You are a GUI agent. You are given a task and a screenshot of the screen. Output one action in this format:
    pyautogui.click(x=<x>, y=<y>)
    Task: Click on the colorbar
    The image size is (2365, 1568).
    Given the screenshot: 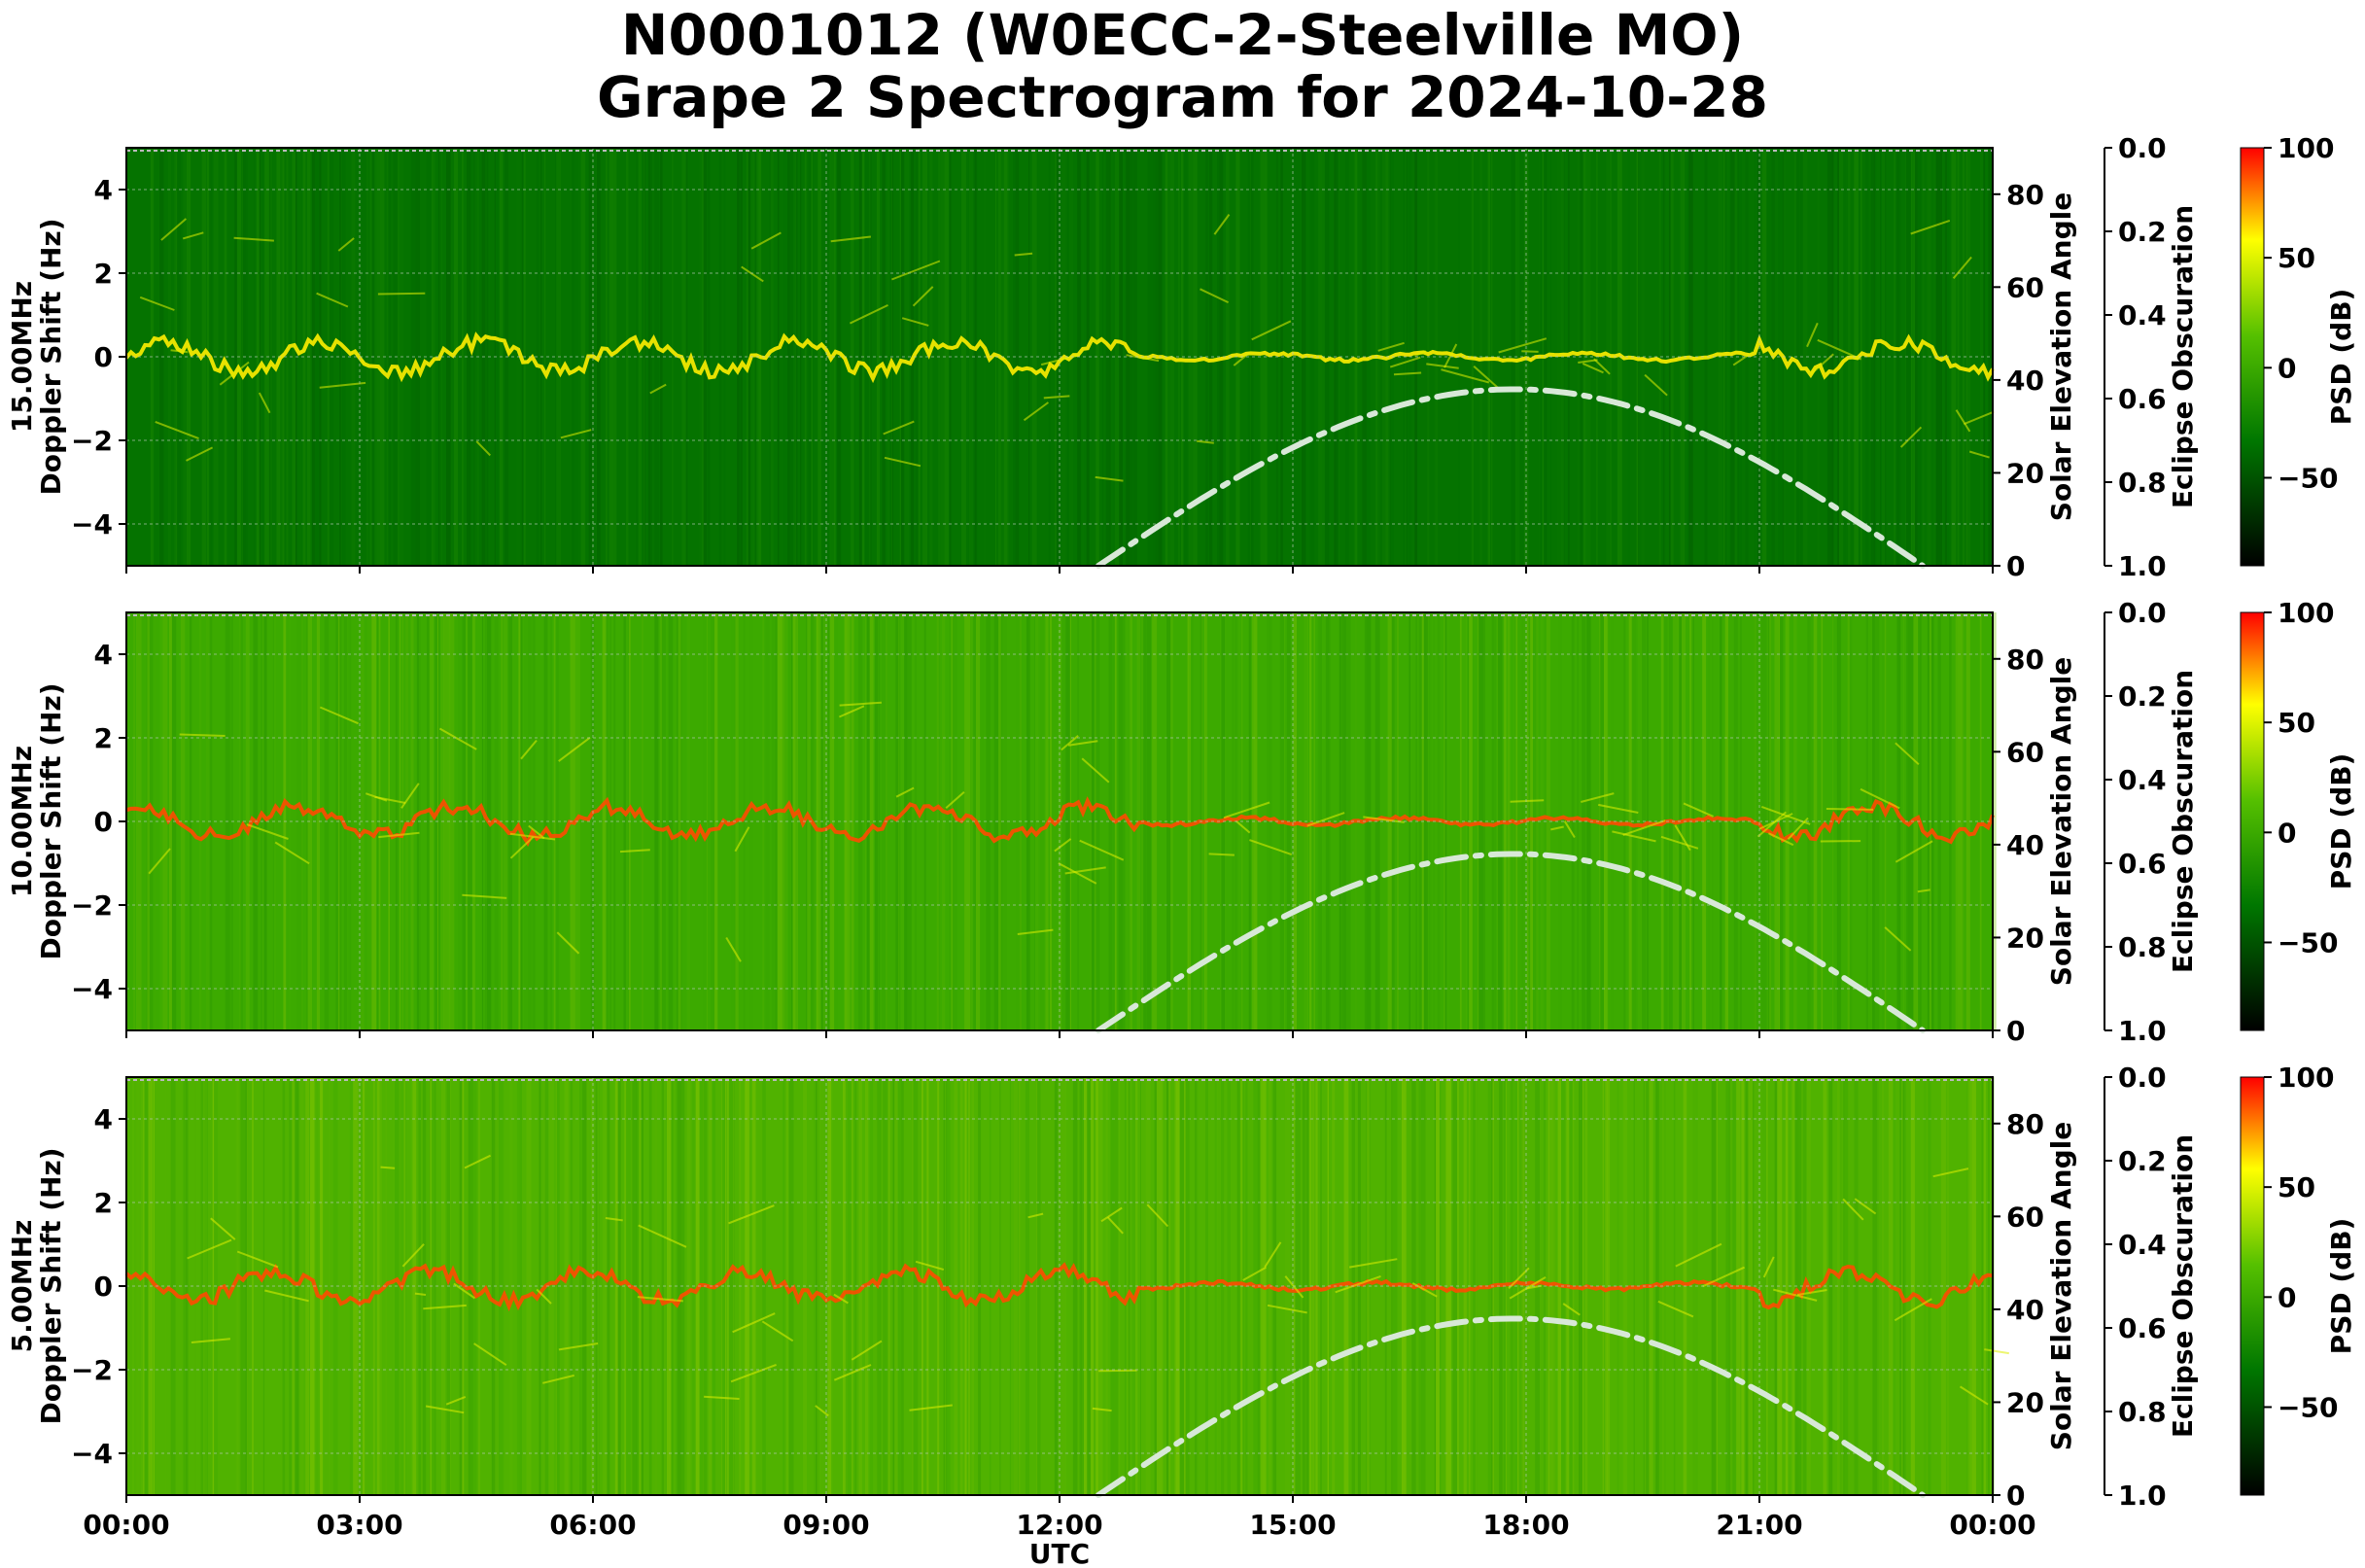 What is the action you would take?
    pyautogui.click(x=2252, y=357)
    